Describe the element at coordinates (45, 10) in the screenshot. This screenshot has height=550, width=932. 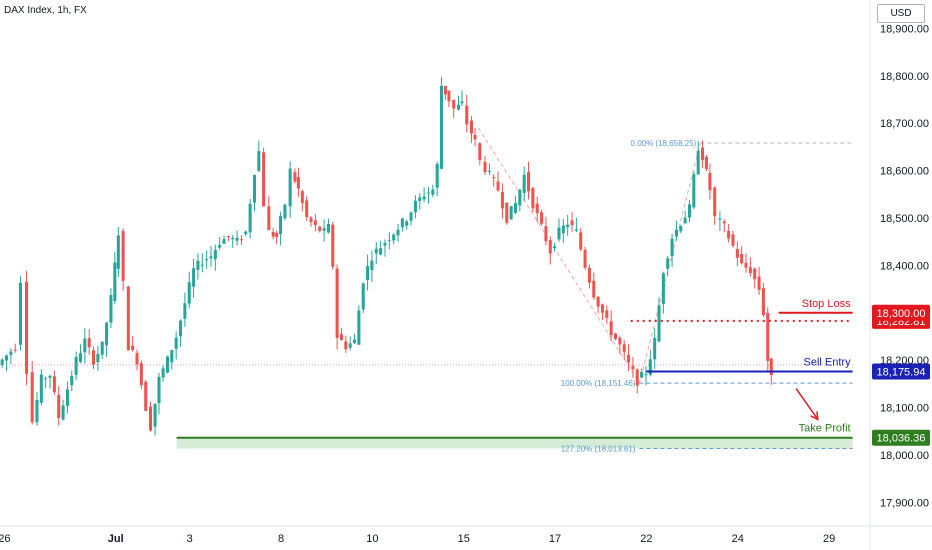
I see `chart-title: DAX Index, 1h, FX` at that location.